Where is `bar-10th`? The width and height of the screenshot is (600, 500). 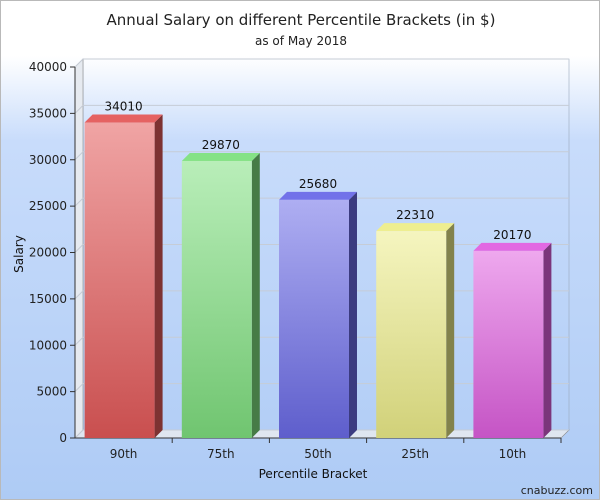 bar-10th is located at coordinates (512, 340).